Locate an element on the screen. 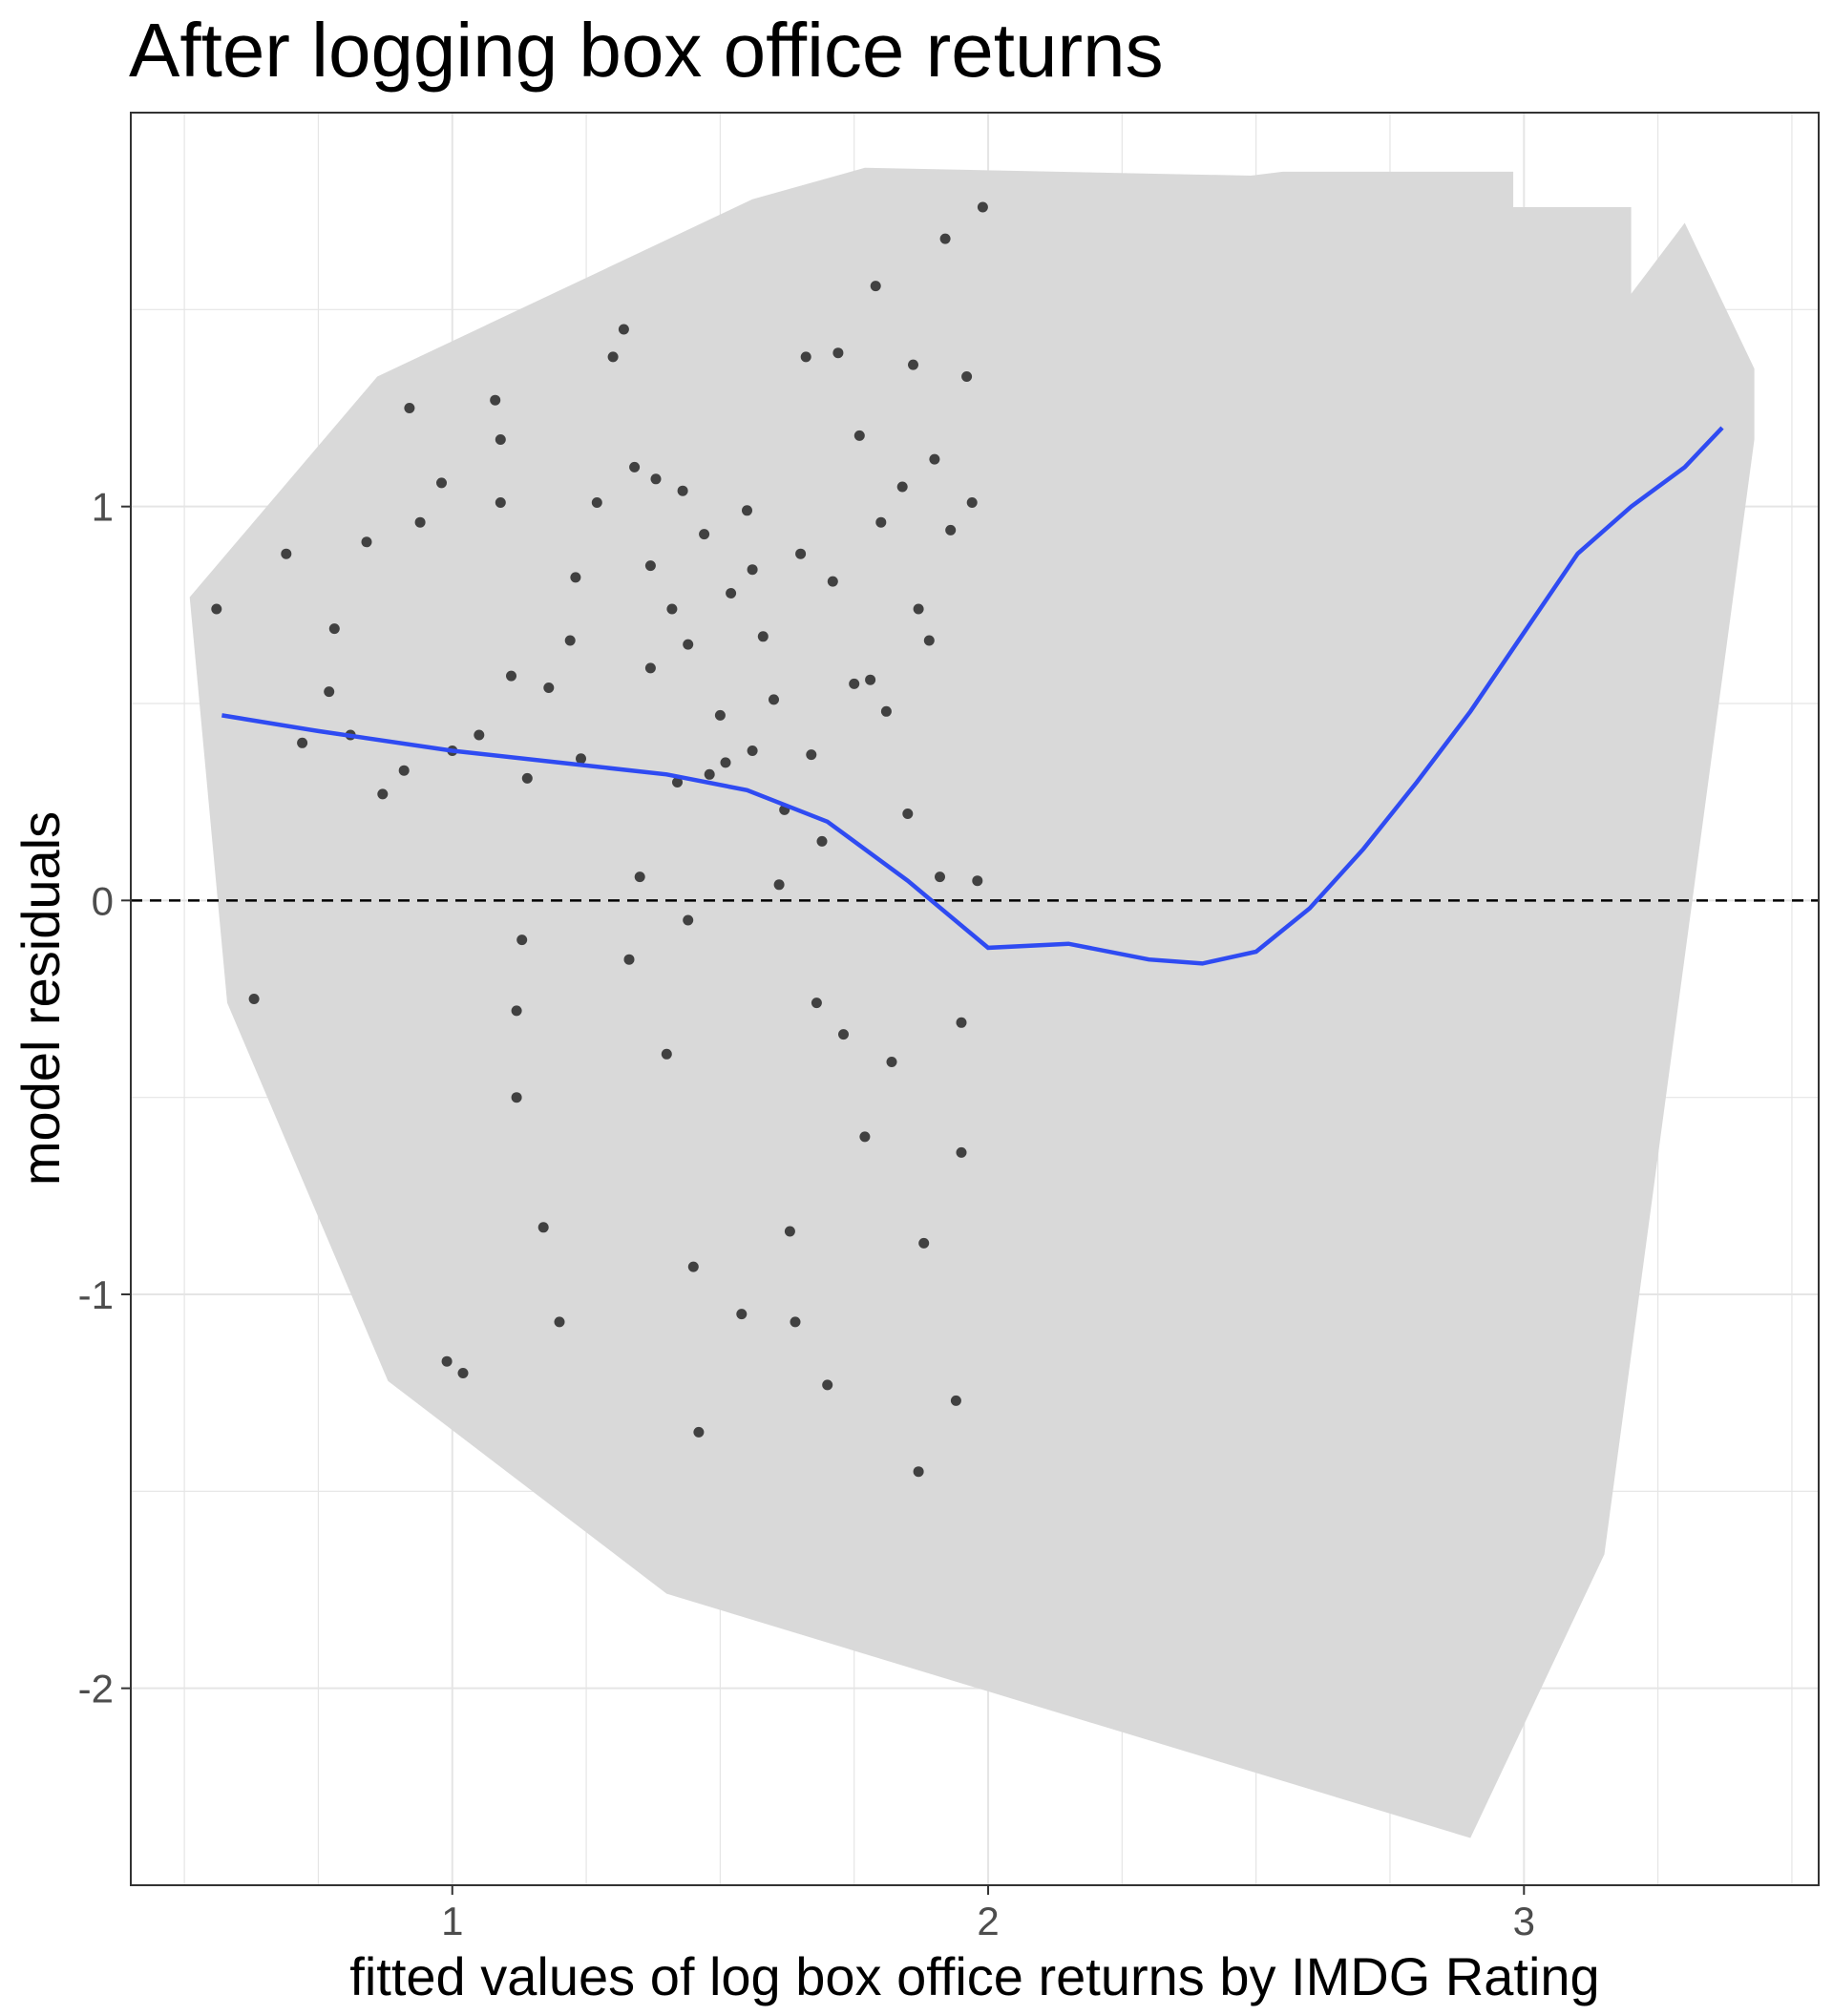  y-tick-label: 0 is located at coordinates (103, 901).